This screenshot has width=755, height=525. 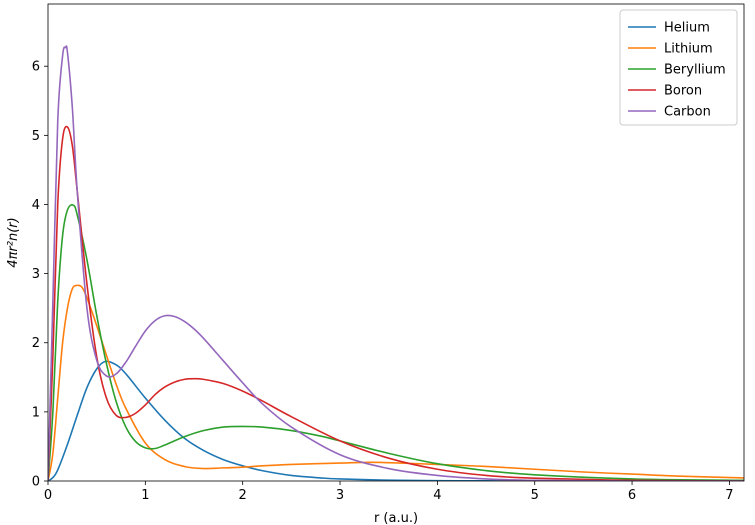 I want to click on y-axis-label: 4πr²n(r), so click(x=13, y=242).